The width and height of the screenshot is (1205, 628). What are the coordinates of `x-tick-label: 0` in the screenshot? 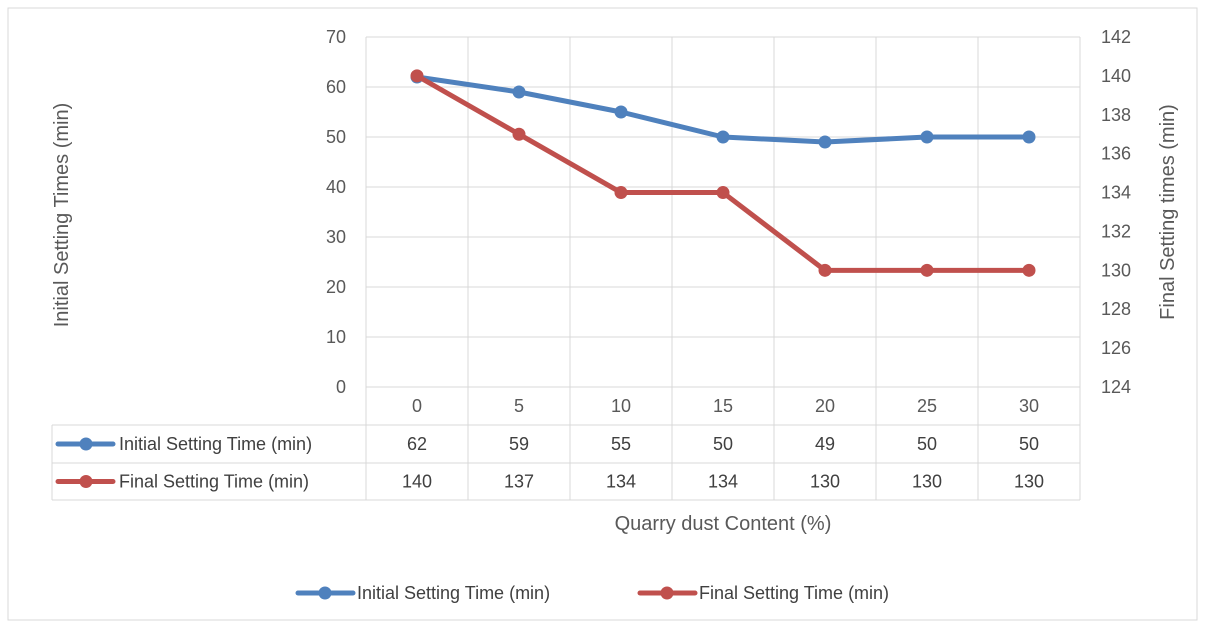 It's located at (417, 406).